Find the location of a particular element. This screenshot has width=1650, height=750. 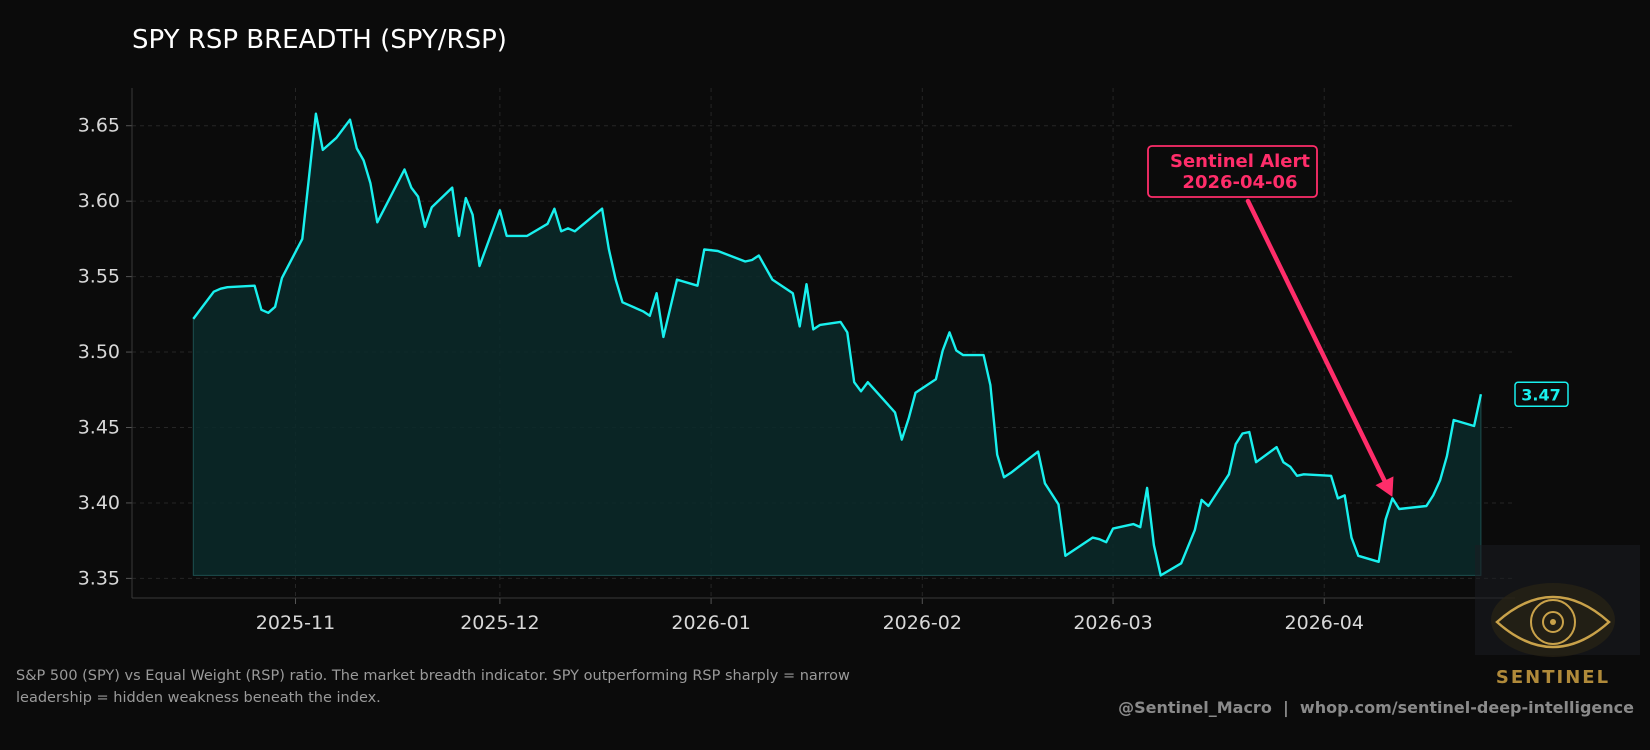

sentinel-logo: SENTINEL is located at coordinates (1557, 616).